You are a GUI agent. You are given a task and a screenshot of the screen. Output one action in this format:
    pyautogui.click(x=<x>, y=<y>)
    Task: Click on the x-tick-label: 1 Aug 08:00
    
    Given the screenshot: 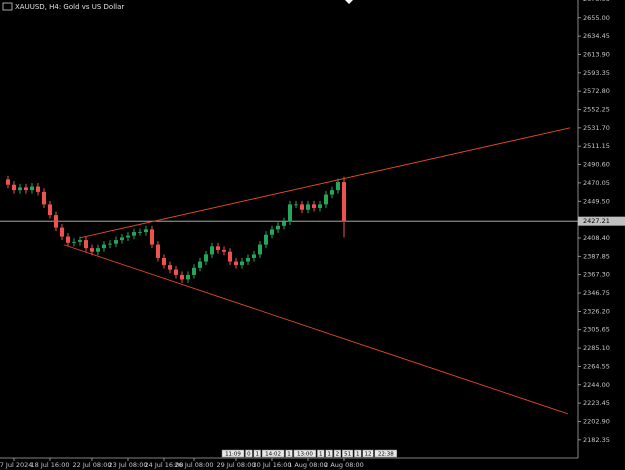 What is the action you would take?
    pyautogui.click(x=308, y=465)
    